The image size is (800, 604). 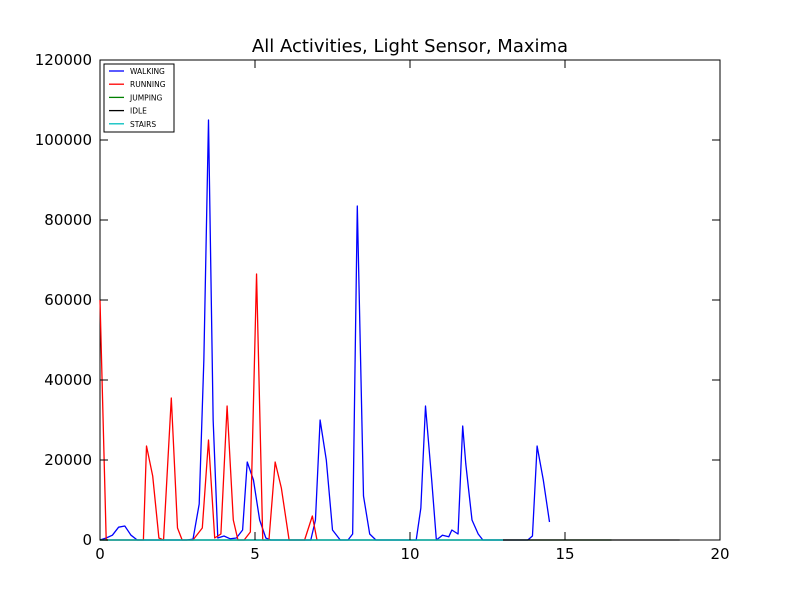 What do you see at coordinates (410, 46) in the screenshot?
I see `chart-title: All Activities, Light Sensor, Maxima` at bounding box center [410, 46].